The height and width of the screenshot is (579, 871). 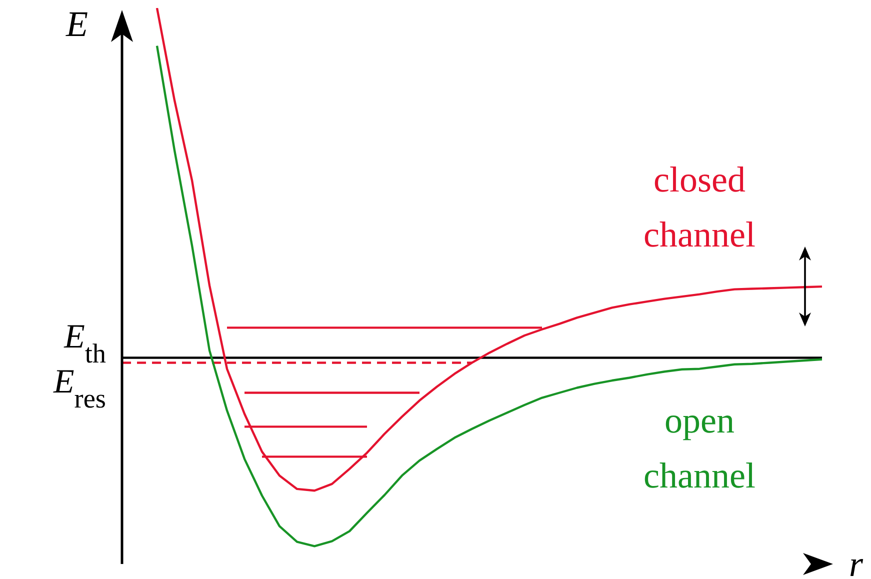 What do you see at coordinates (856, 561) in the screenshot?
I see `x-axis-title: r` at bounding box center [856, 561].